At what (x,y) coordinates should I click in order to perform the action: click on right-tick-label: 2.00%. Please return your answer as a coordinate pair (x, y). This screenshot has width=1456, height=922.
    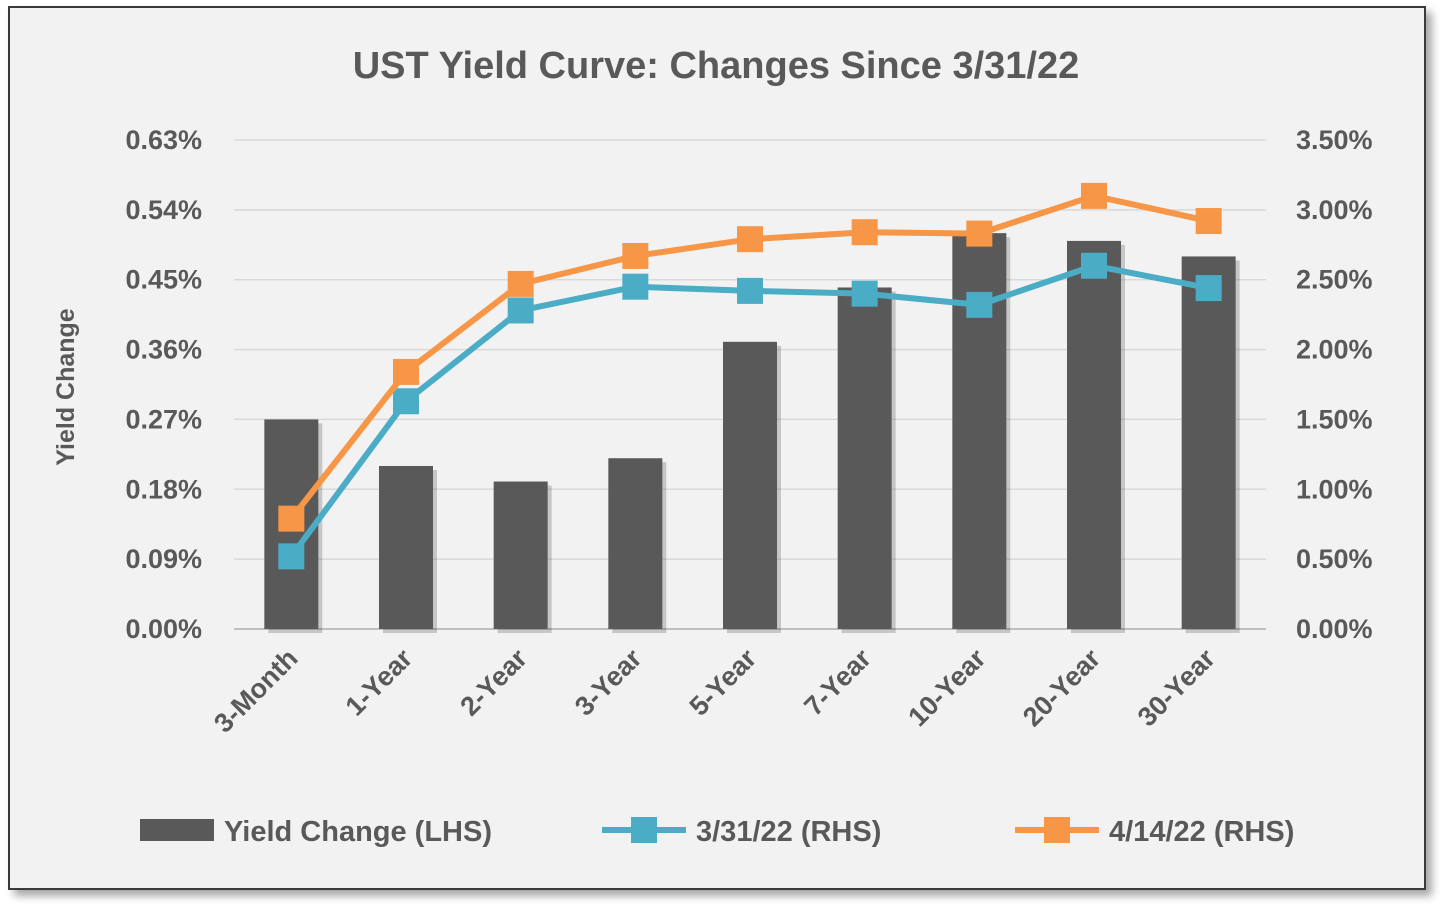
    Looking at the image, I should click on (1334, 350).